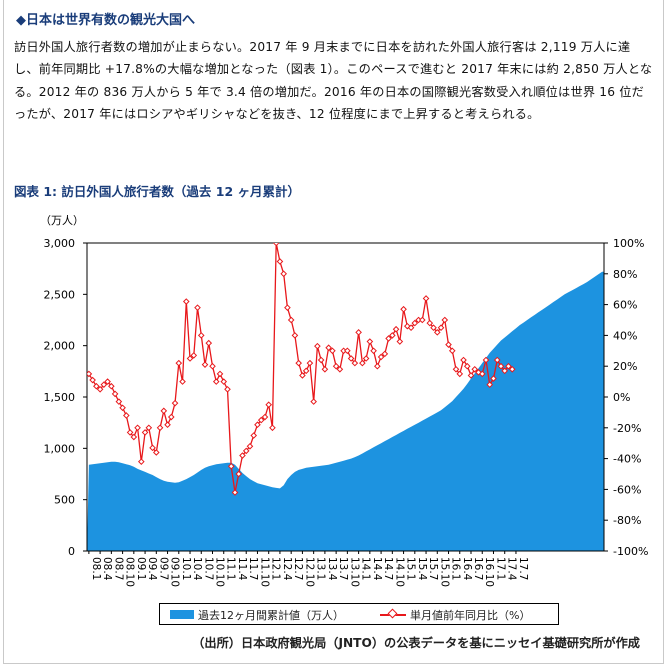 The image size is (670, 666). Describe the element at coordinates (621, 397) in the screenshot. I see `y-right-tick-label: 0%` at that location.